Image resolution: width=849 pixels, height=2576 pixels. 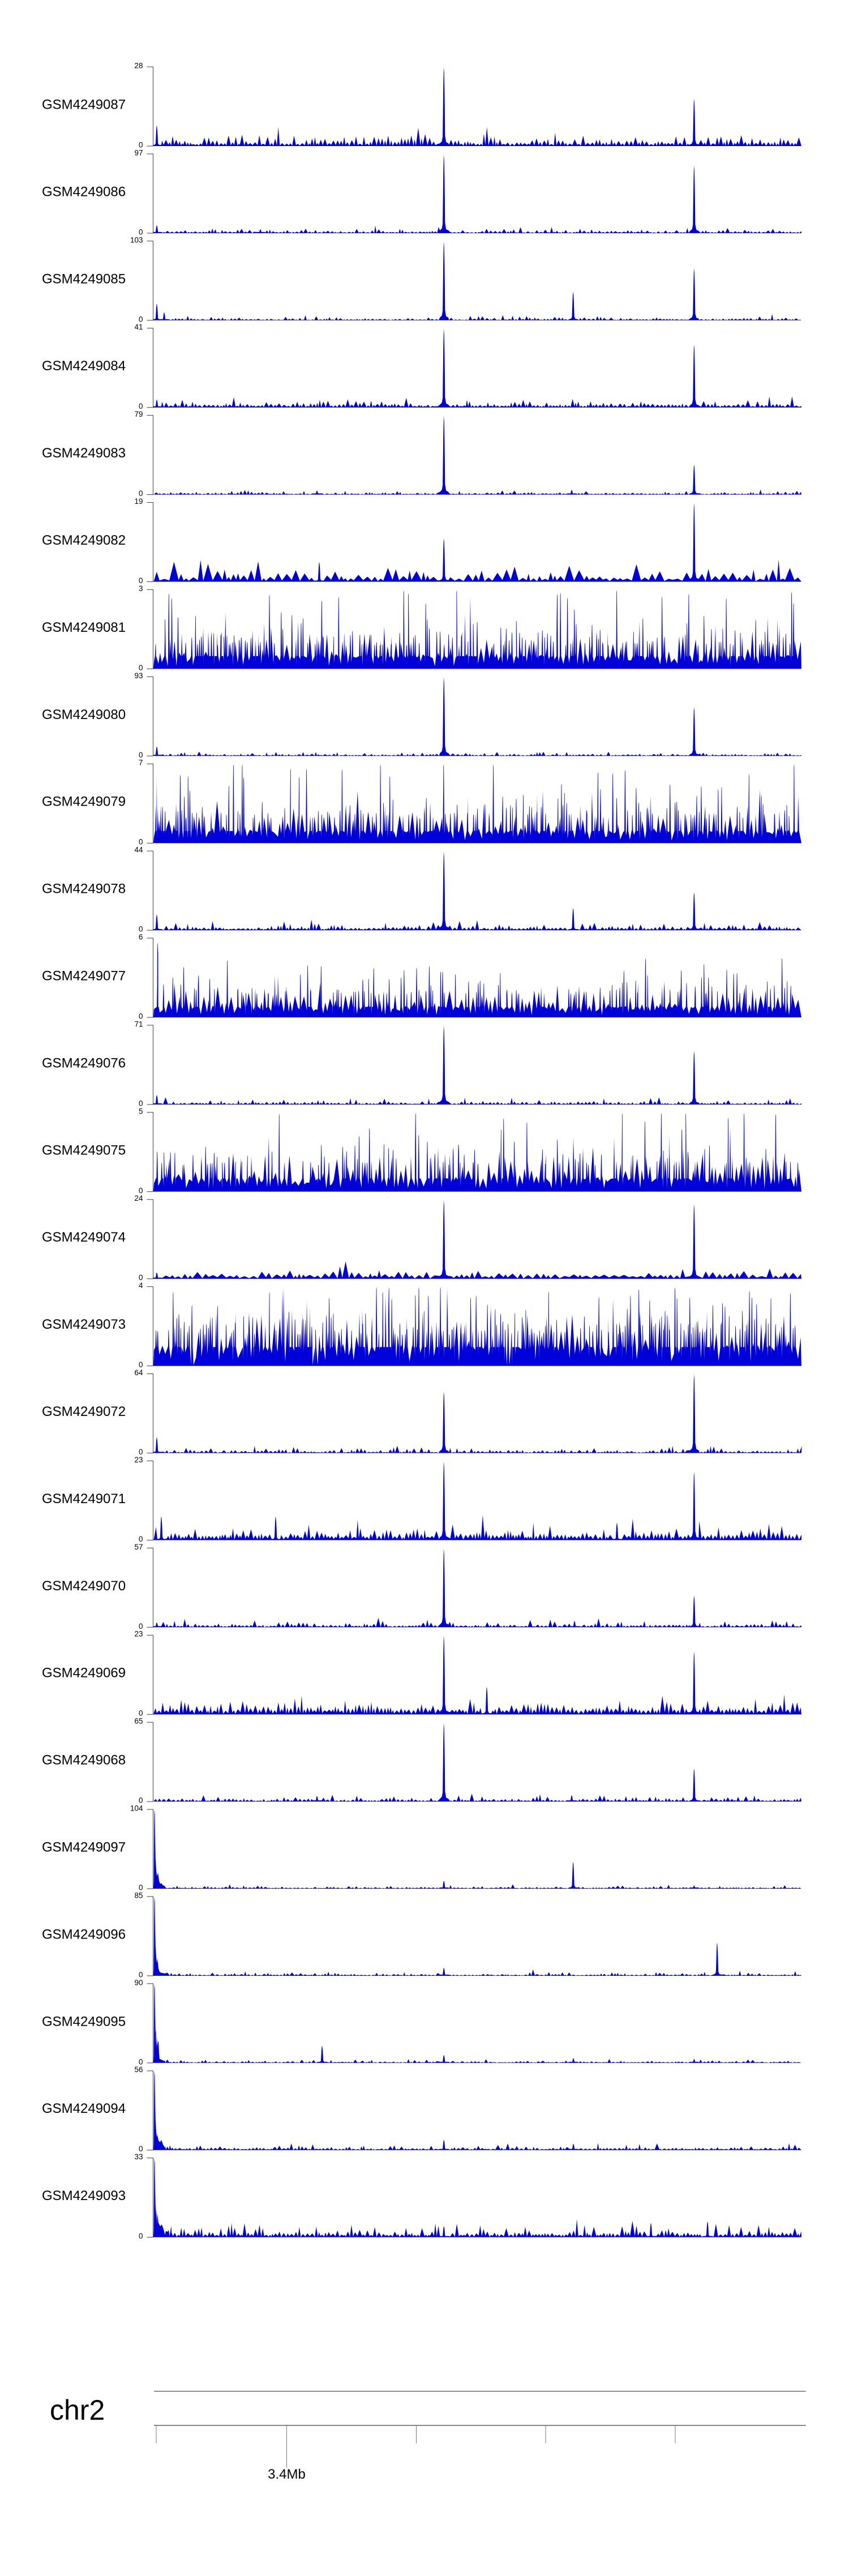 What do you see at coordinates (84, 1673) in the screenshot?
I see `svg-text: GSM4249069` at bounding box center [84, 1673].